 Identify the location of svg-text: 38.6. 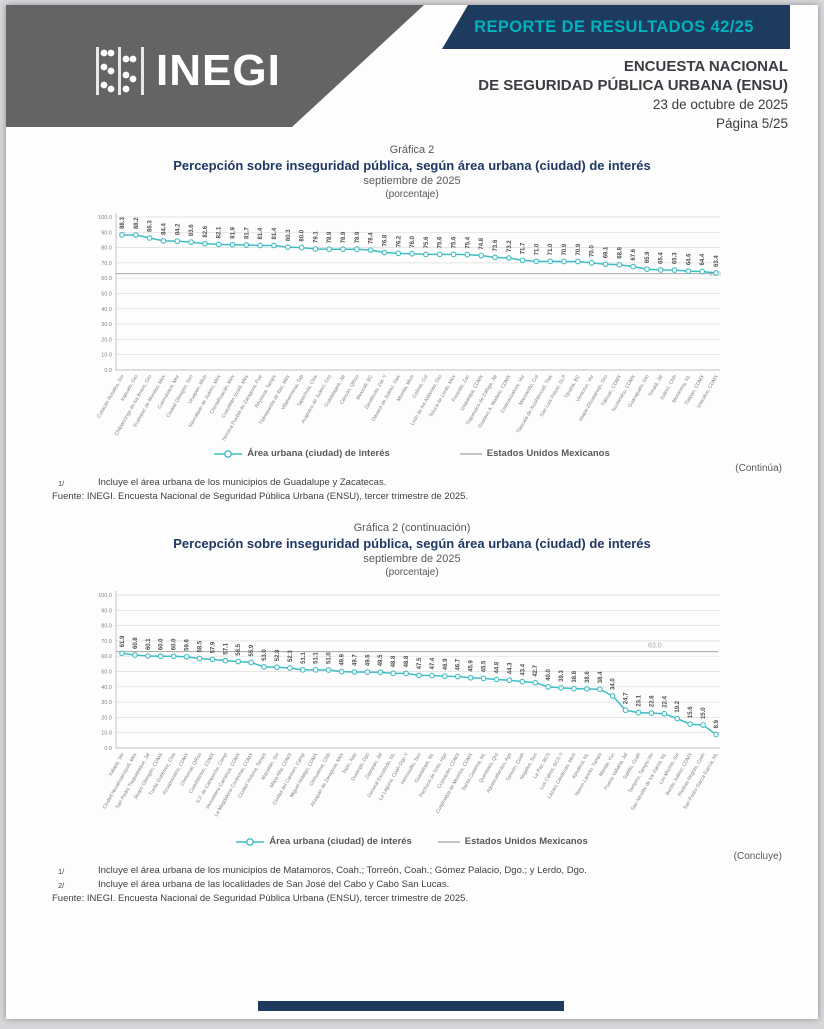
(588, 677).